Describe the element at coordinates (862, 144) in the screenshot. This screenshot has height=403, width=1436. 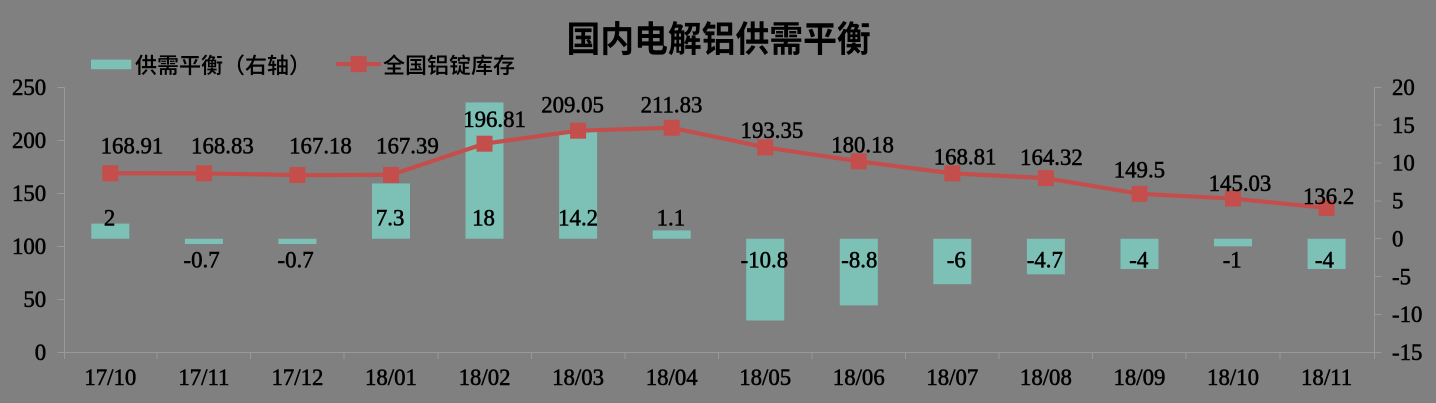
I see `svg-text: 180.18` at that location.